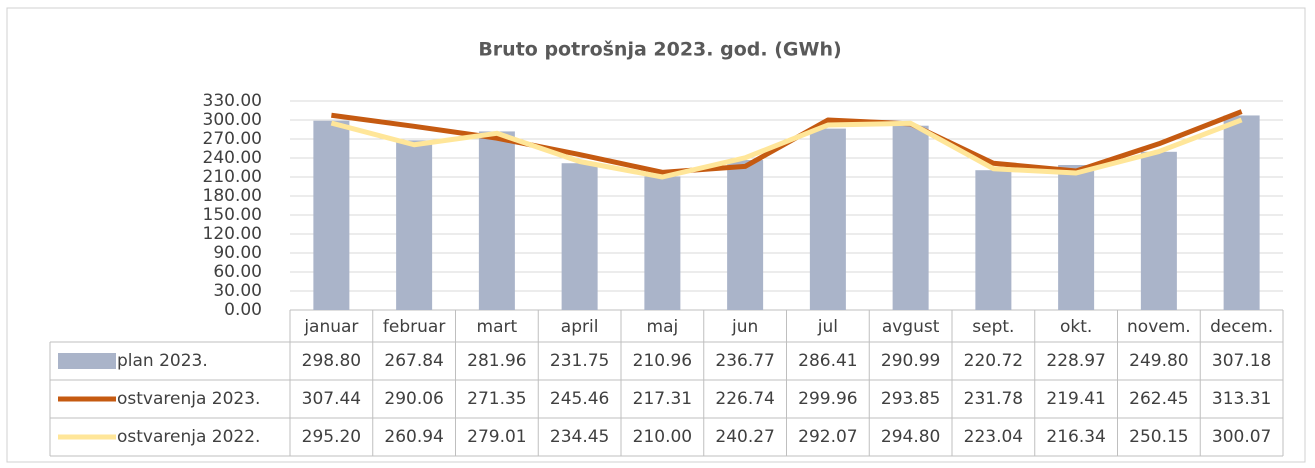 This screenshot has height=468, width=1315. What do you see at coordinates (237, 272) in the screenshot?
I see `y-tick-label: 60.00` at bounding box center [237, 272].